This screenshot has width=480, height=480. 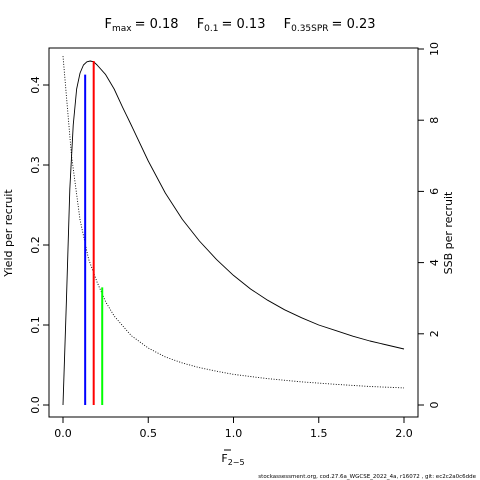 I want to click on reference-lines, so click(x=94, y=233).